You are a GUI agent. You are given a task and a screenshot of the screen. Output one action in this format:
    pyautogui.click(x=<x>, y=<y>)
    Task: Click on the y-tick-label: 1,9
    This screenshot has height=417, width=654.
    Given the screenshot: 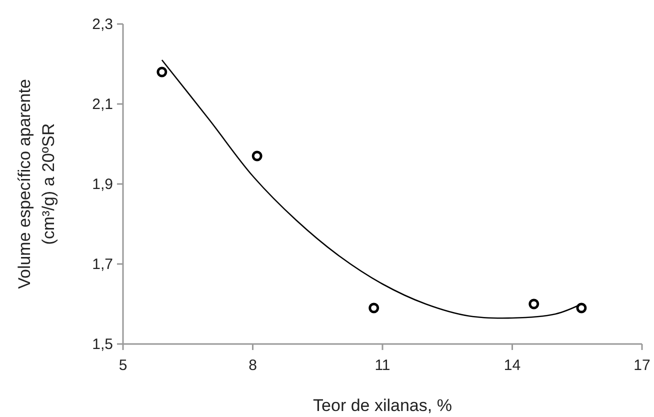 What is the action you would take?
    pyautogui.click(x=102, y=184)
    